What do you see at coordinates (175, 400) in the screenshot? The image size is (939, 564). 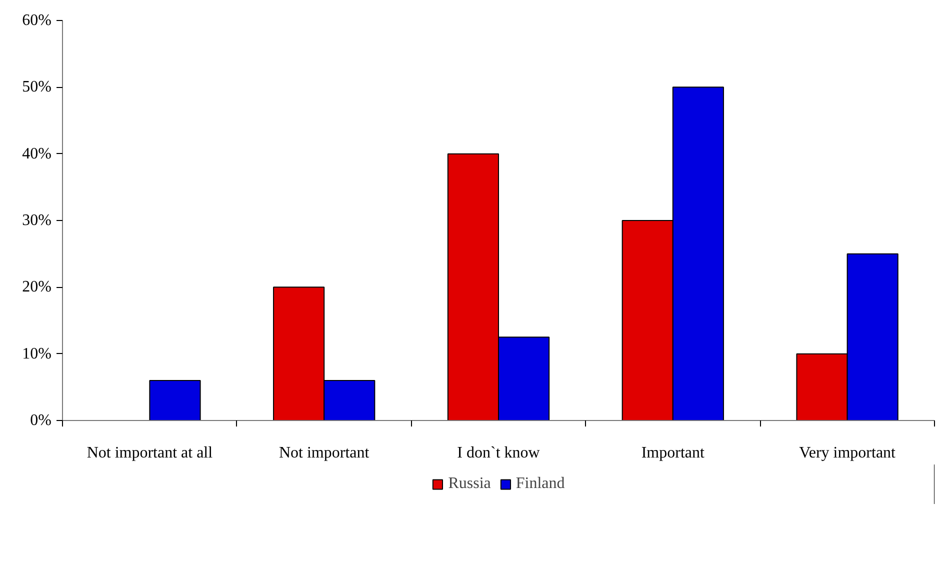 I see `bar` at bounding box center [175, 400].